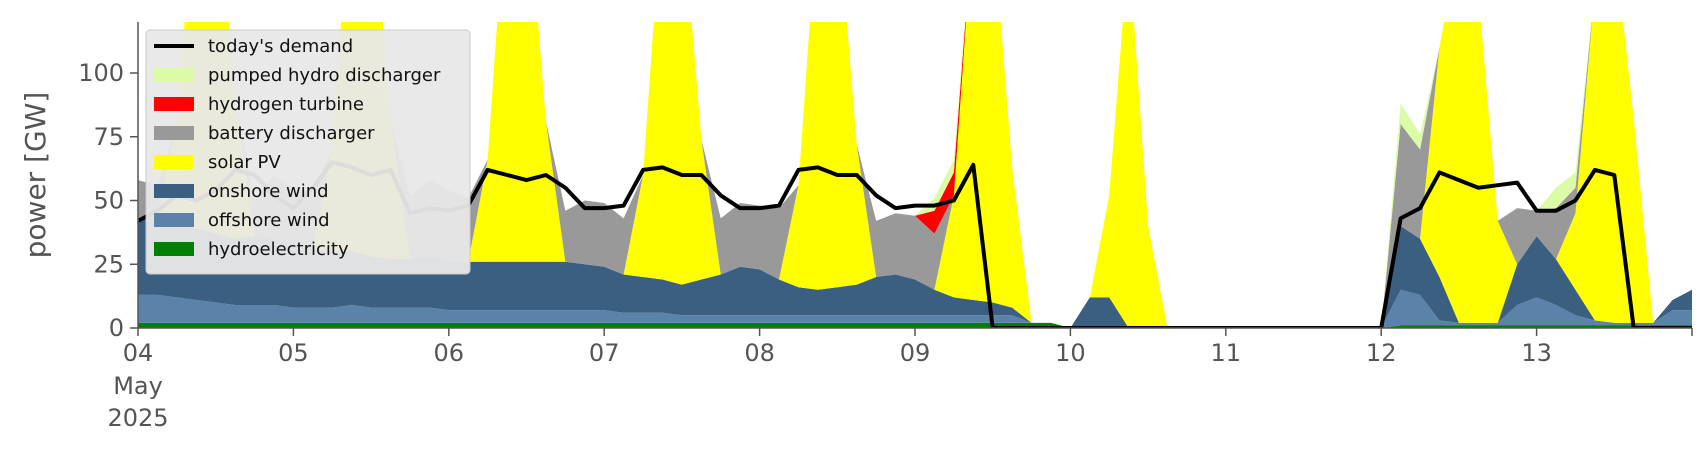 The height and width of the screenshot is (460, 1706). What do you see at coordinates (101, 73) in the screenshot?
I see `y-tick-label: 100` at bounding box center [101, 73].